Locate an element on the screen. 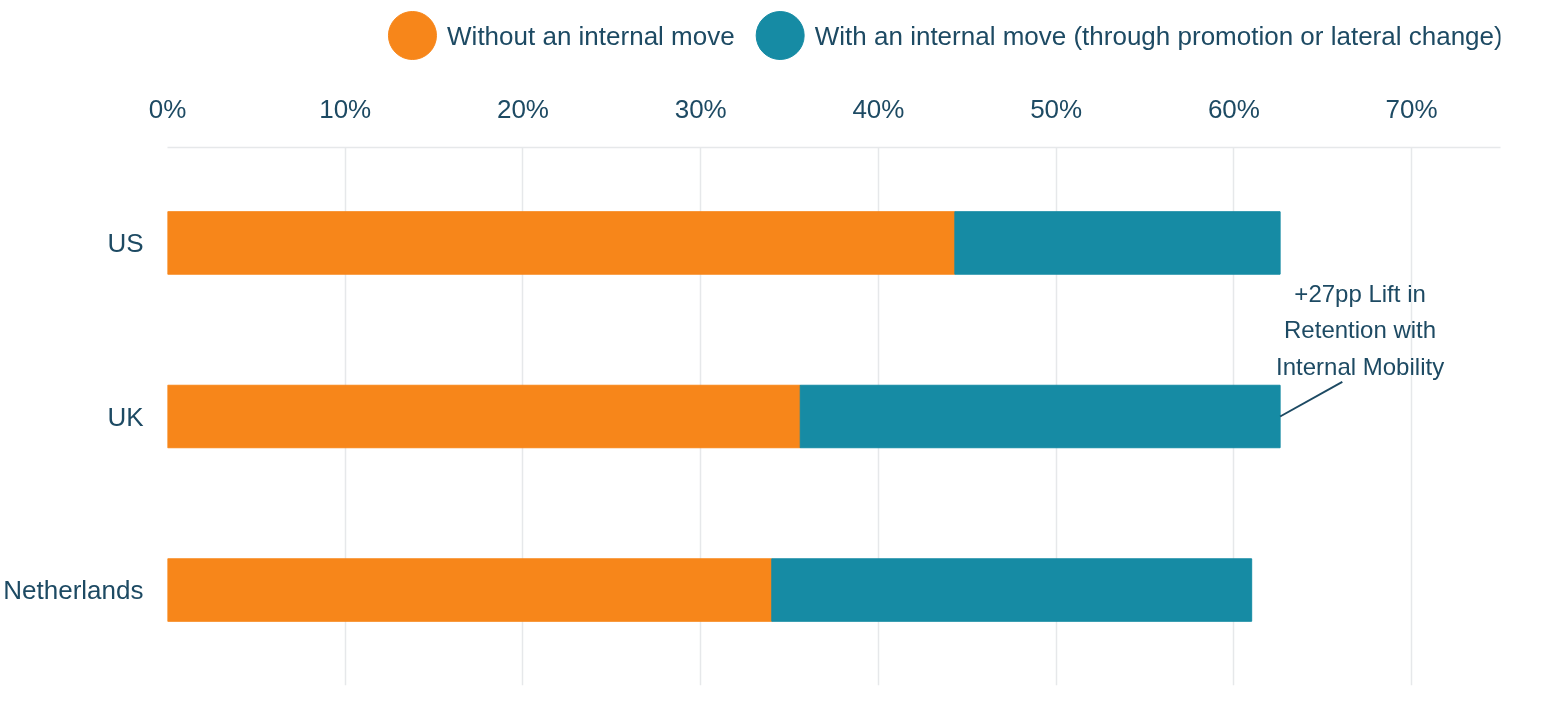  legend-label: Without an internal move is located at coordinates (591, 35).